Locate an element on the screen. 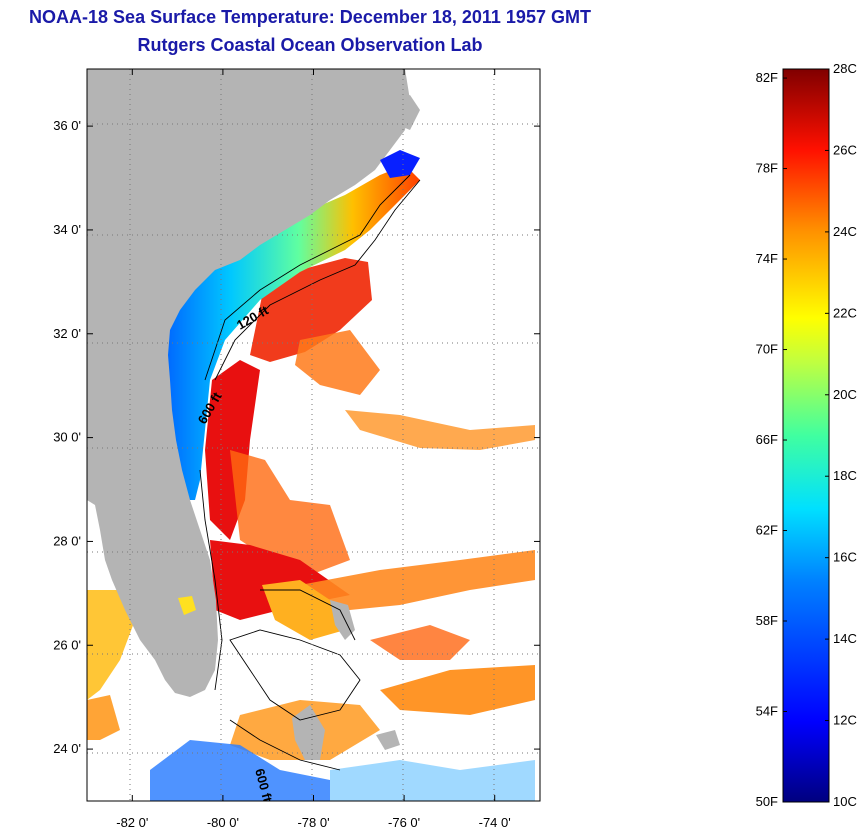  celsius-label: 26C is located at coordinates (845, 149).